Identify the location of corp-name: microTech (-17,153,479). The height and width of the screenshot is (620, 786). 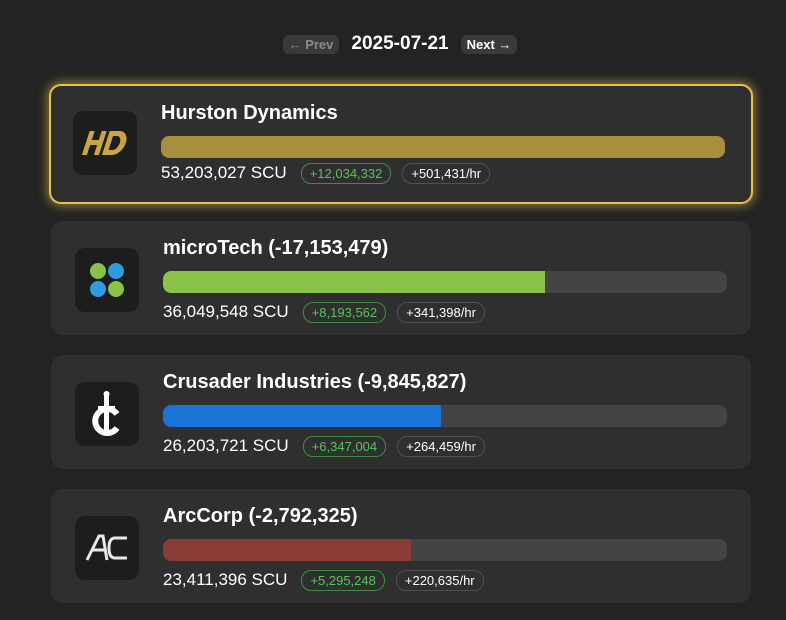
(276, 248).